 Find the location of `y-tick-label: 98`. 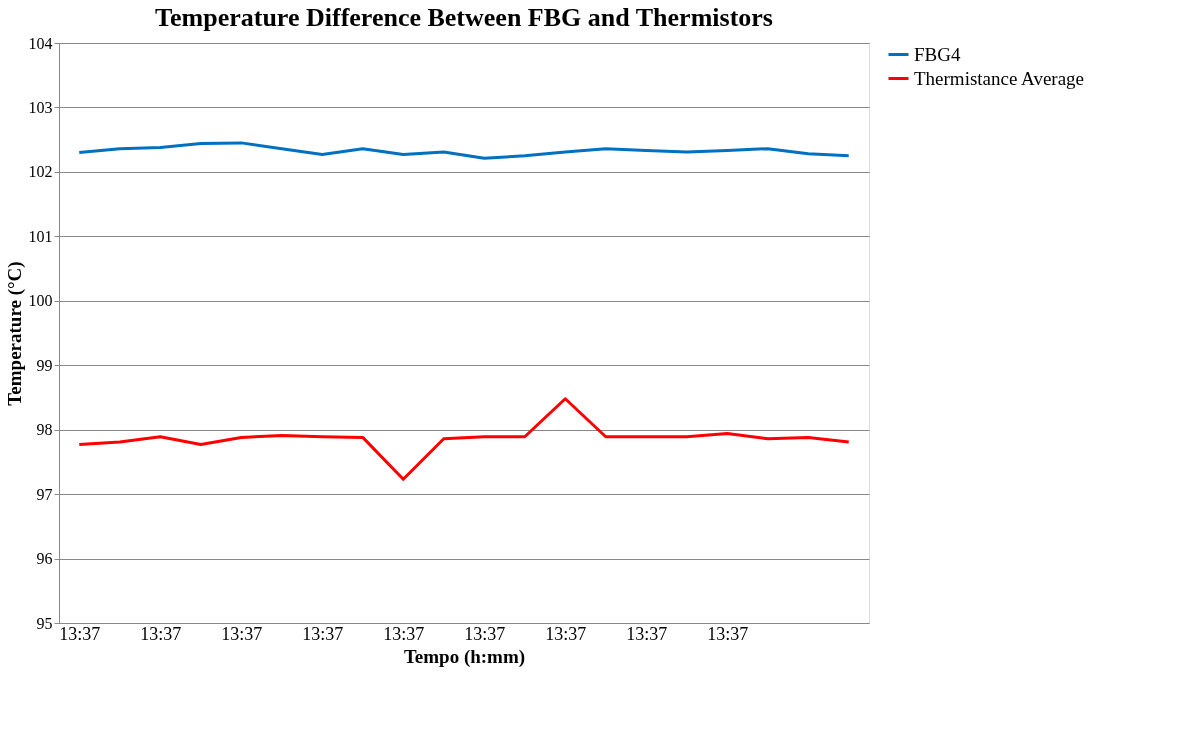

y-tick-label: 98 is located at coordinates (44, 430).